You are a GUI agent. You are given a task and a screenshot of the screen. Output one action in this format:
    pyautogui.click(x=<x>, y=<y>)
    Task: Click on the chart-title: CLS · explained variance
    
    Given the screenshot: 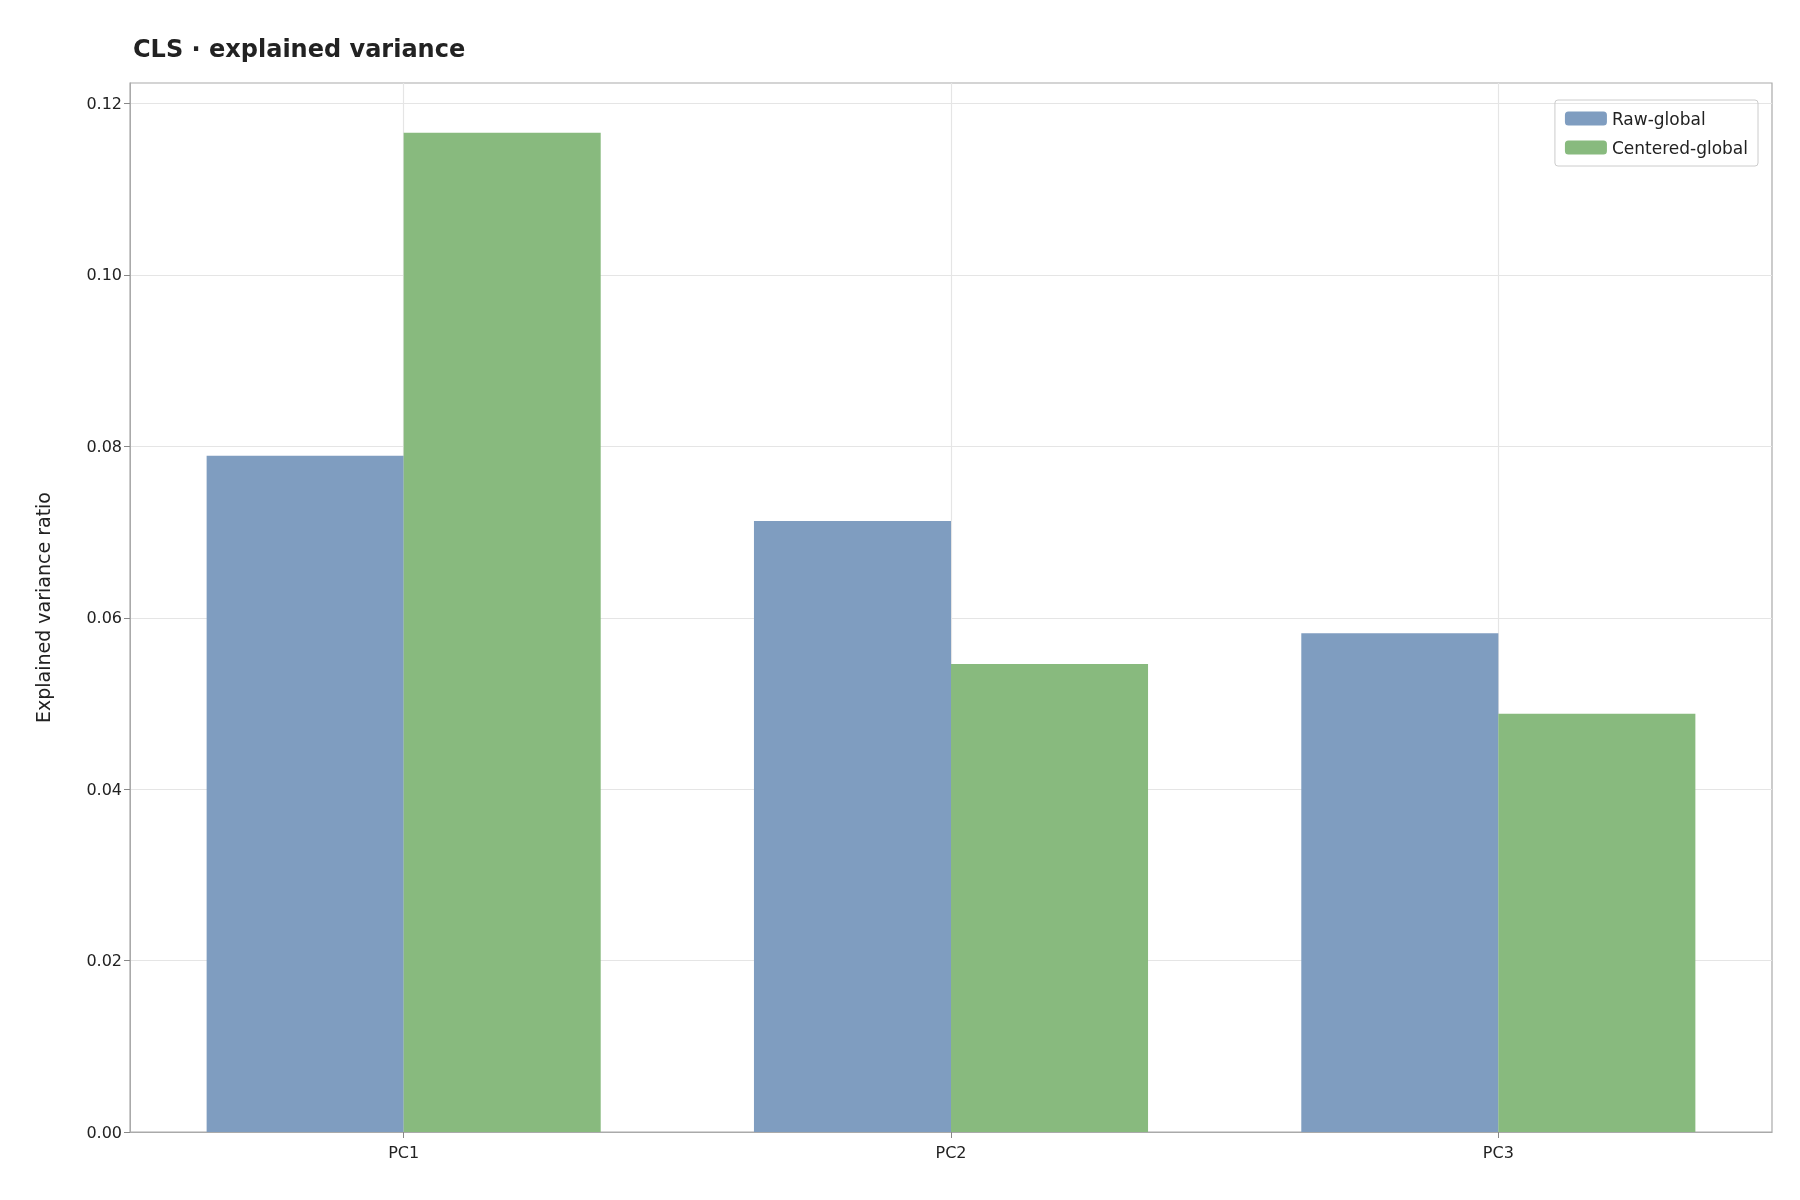 What is the action you would take?
    pyautogui.click(x=299, y=49)
    